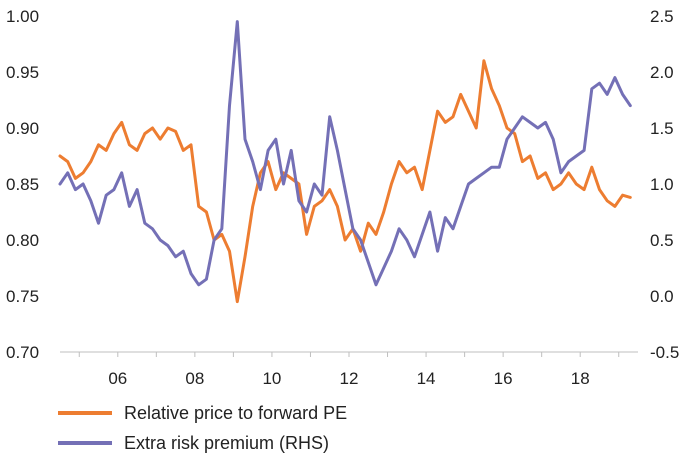 The height and width of the screenshot is (460, 694). Describe the element at coordinates (503, 378) in the screenshot. I see `x-tick-label: 16` at that location.